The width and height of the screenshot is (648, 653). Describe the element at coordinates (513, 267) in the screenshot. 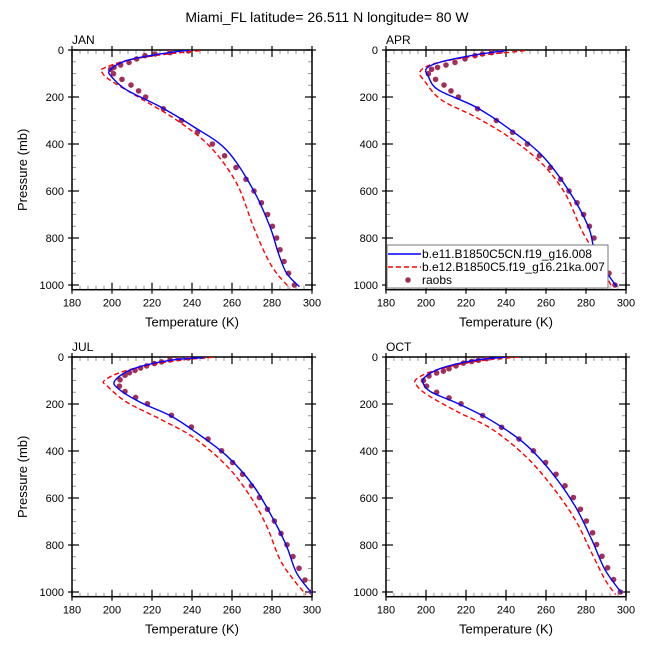

I see `legend-entry-label: b.e12.B1850C5.f19_g16.21ka.007` at that location.